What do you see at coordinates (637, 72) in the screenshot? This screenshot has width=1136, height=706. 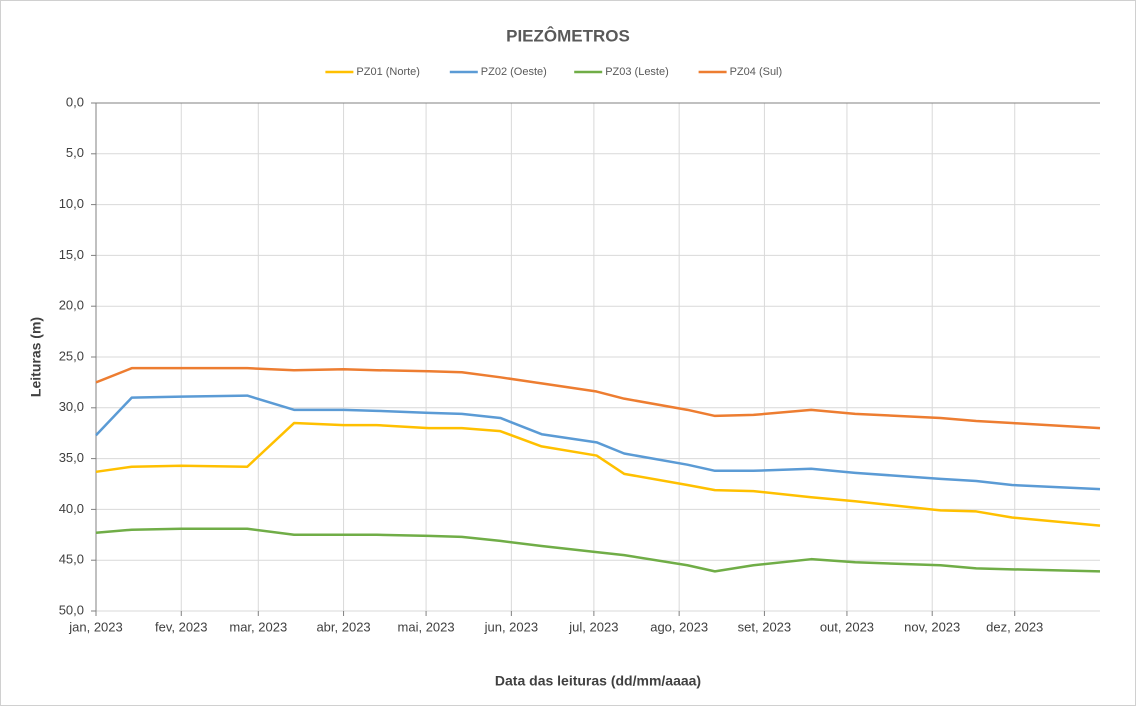 I see `legend-label: PZ03 (Leste)` at bounding box center [637, 72].